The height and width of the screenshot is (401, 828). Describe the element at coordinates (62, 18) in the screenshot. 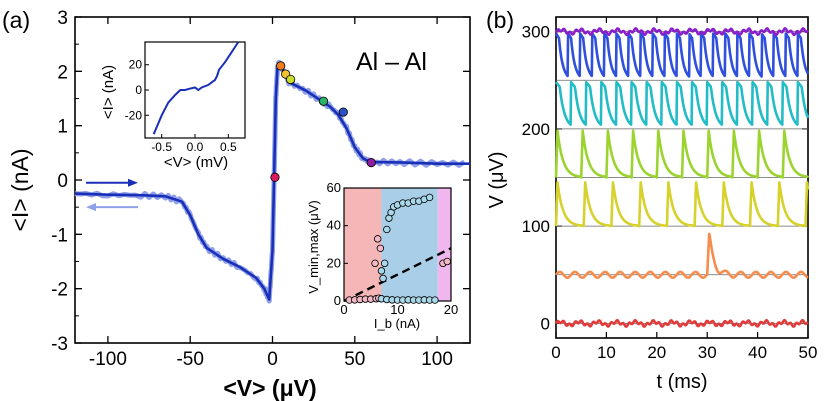

I see `main-y-tick-label: 3` at that location.